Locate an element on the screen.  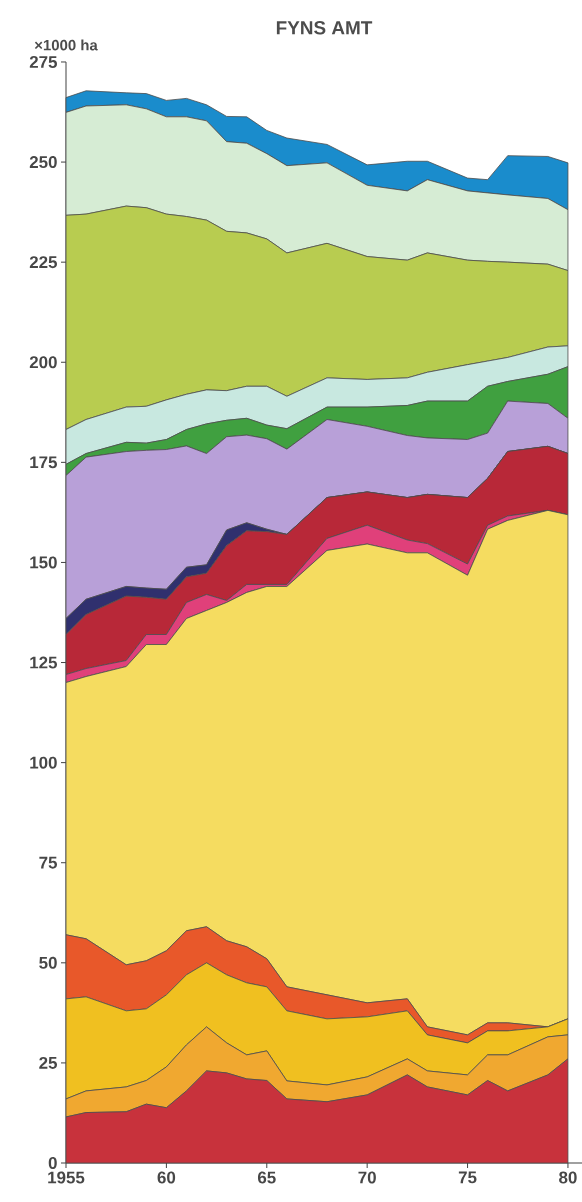
x-tick-label: 80 is located at coordinates (568, 1177).